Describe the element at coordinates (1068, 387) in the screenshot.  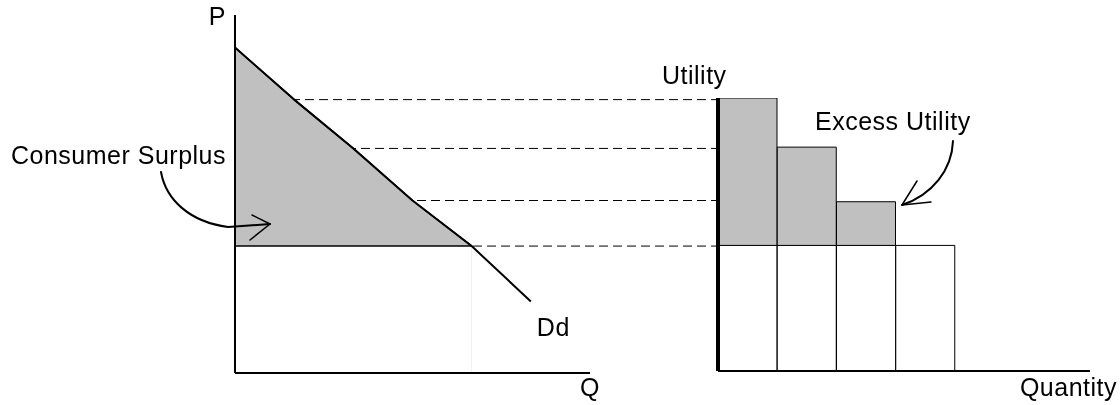
I see `x-axis-title: Quantity` at that location.